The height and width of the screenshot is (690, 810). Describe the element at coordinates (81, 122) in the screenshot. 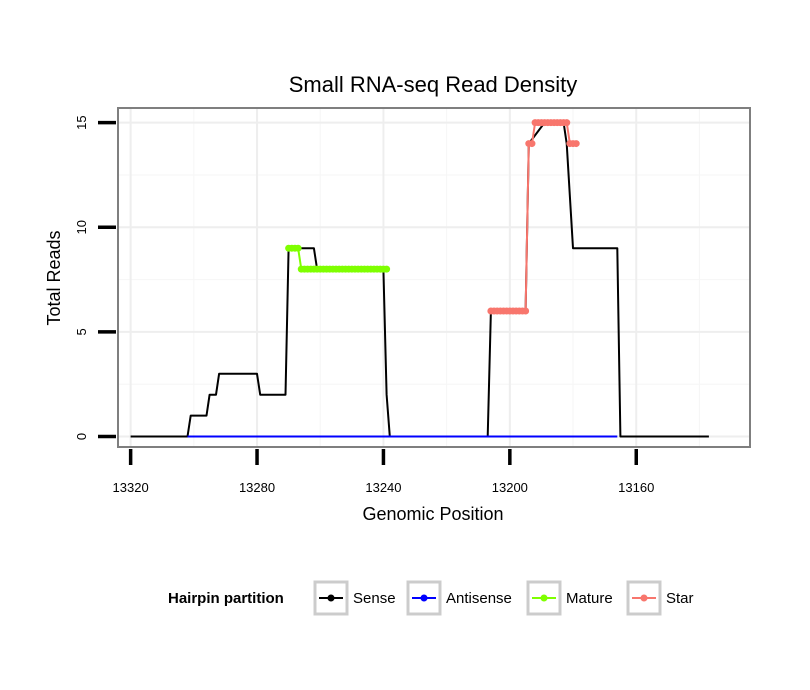

I see `y-tick-label: 15` at that location.